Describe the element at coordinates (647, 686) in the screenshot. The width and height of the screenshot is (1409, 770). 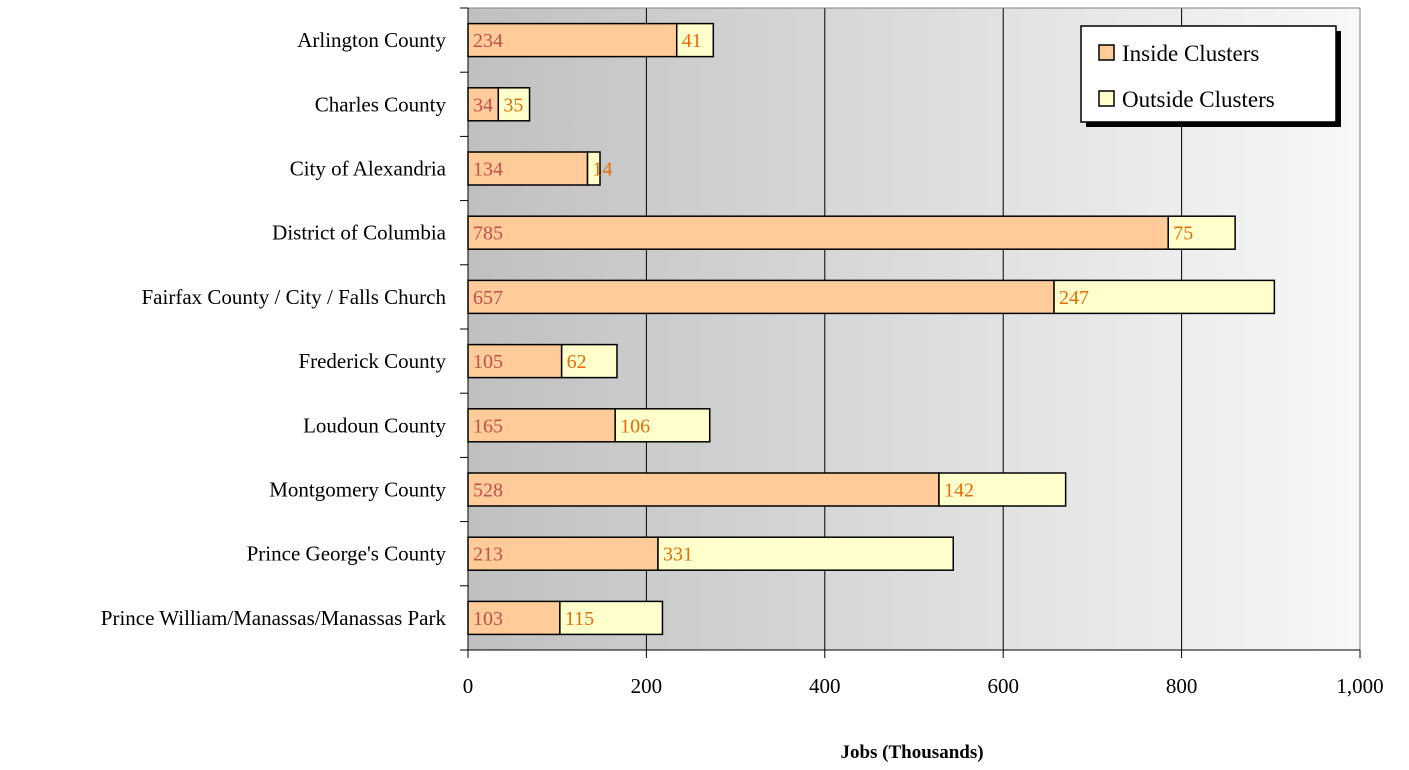
I see `x-tick-label: 200` at that location.